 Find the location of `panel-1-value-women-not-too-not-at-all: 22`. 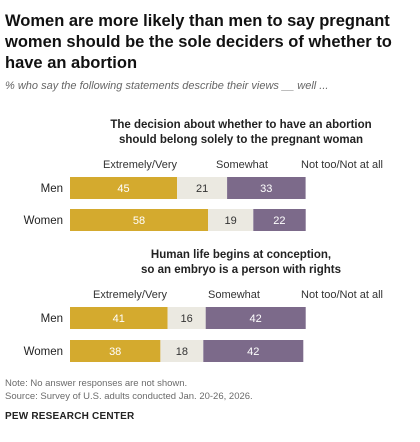

panel-1-value-women-not-too-not-at-all: 22 is located at coordinates (279, 221).